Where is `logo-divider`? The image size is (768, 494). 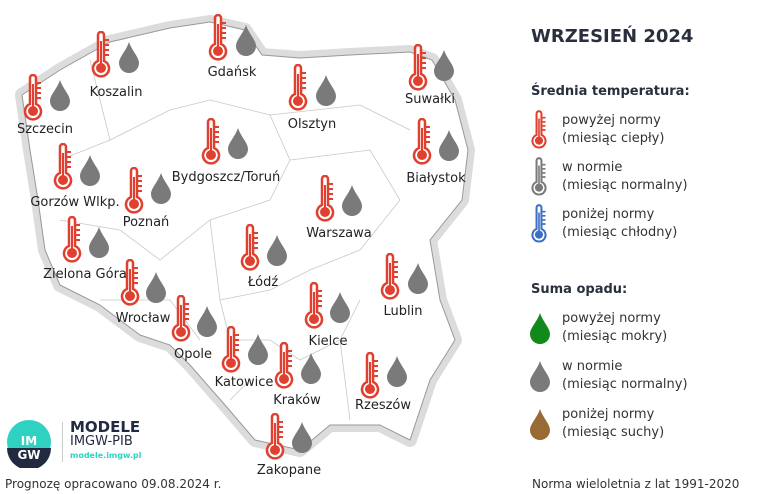 logo-divider is located at coordinates (62, 442).